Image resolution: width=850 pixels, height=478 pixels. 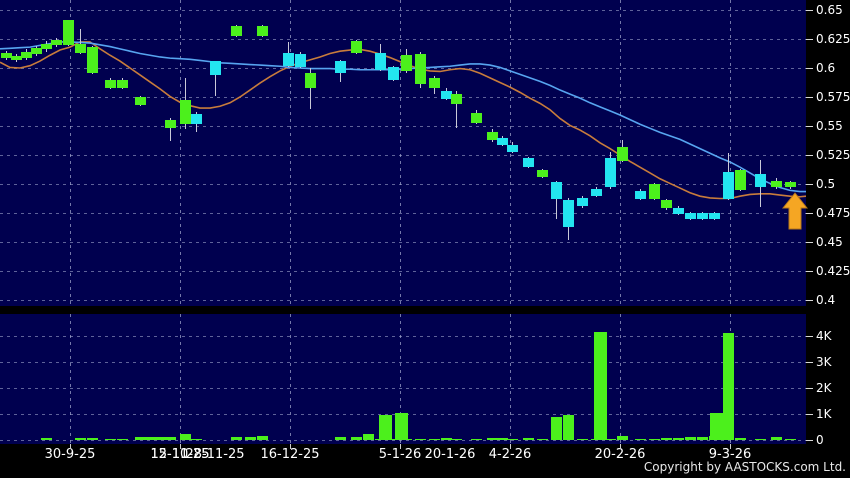 I want to click on price-axis-label: 0.45, so click(x=829, y=242).